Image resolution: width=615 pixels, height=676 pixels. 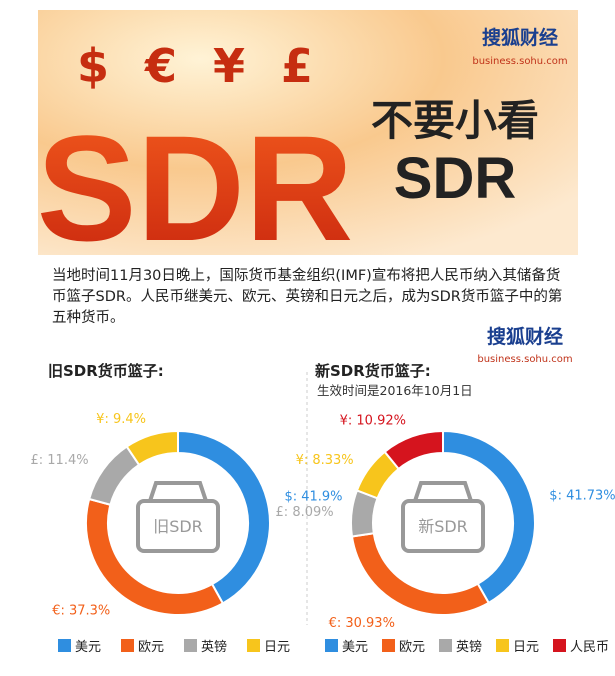 I want to click on sdr-big: SDR, so click(x=195, y=188).